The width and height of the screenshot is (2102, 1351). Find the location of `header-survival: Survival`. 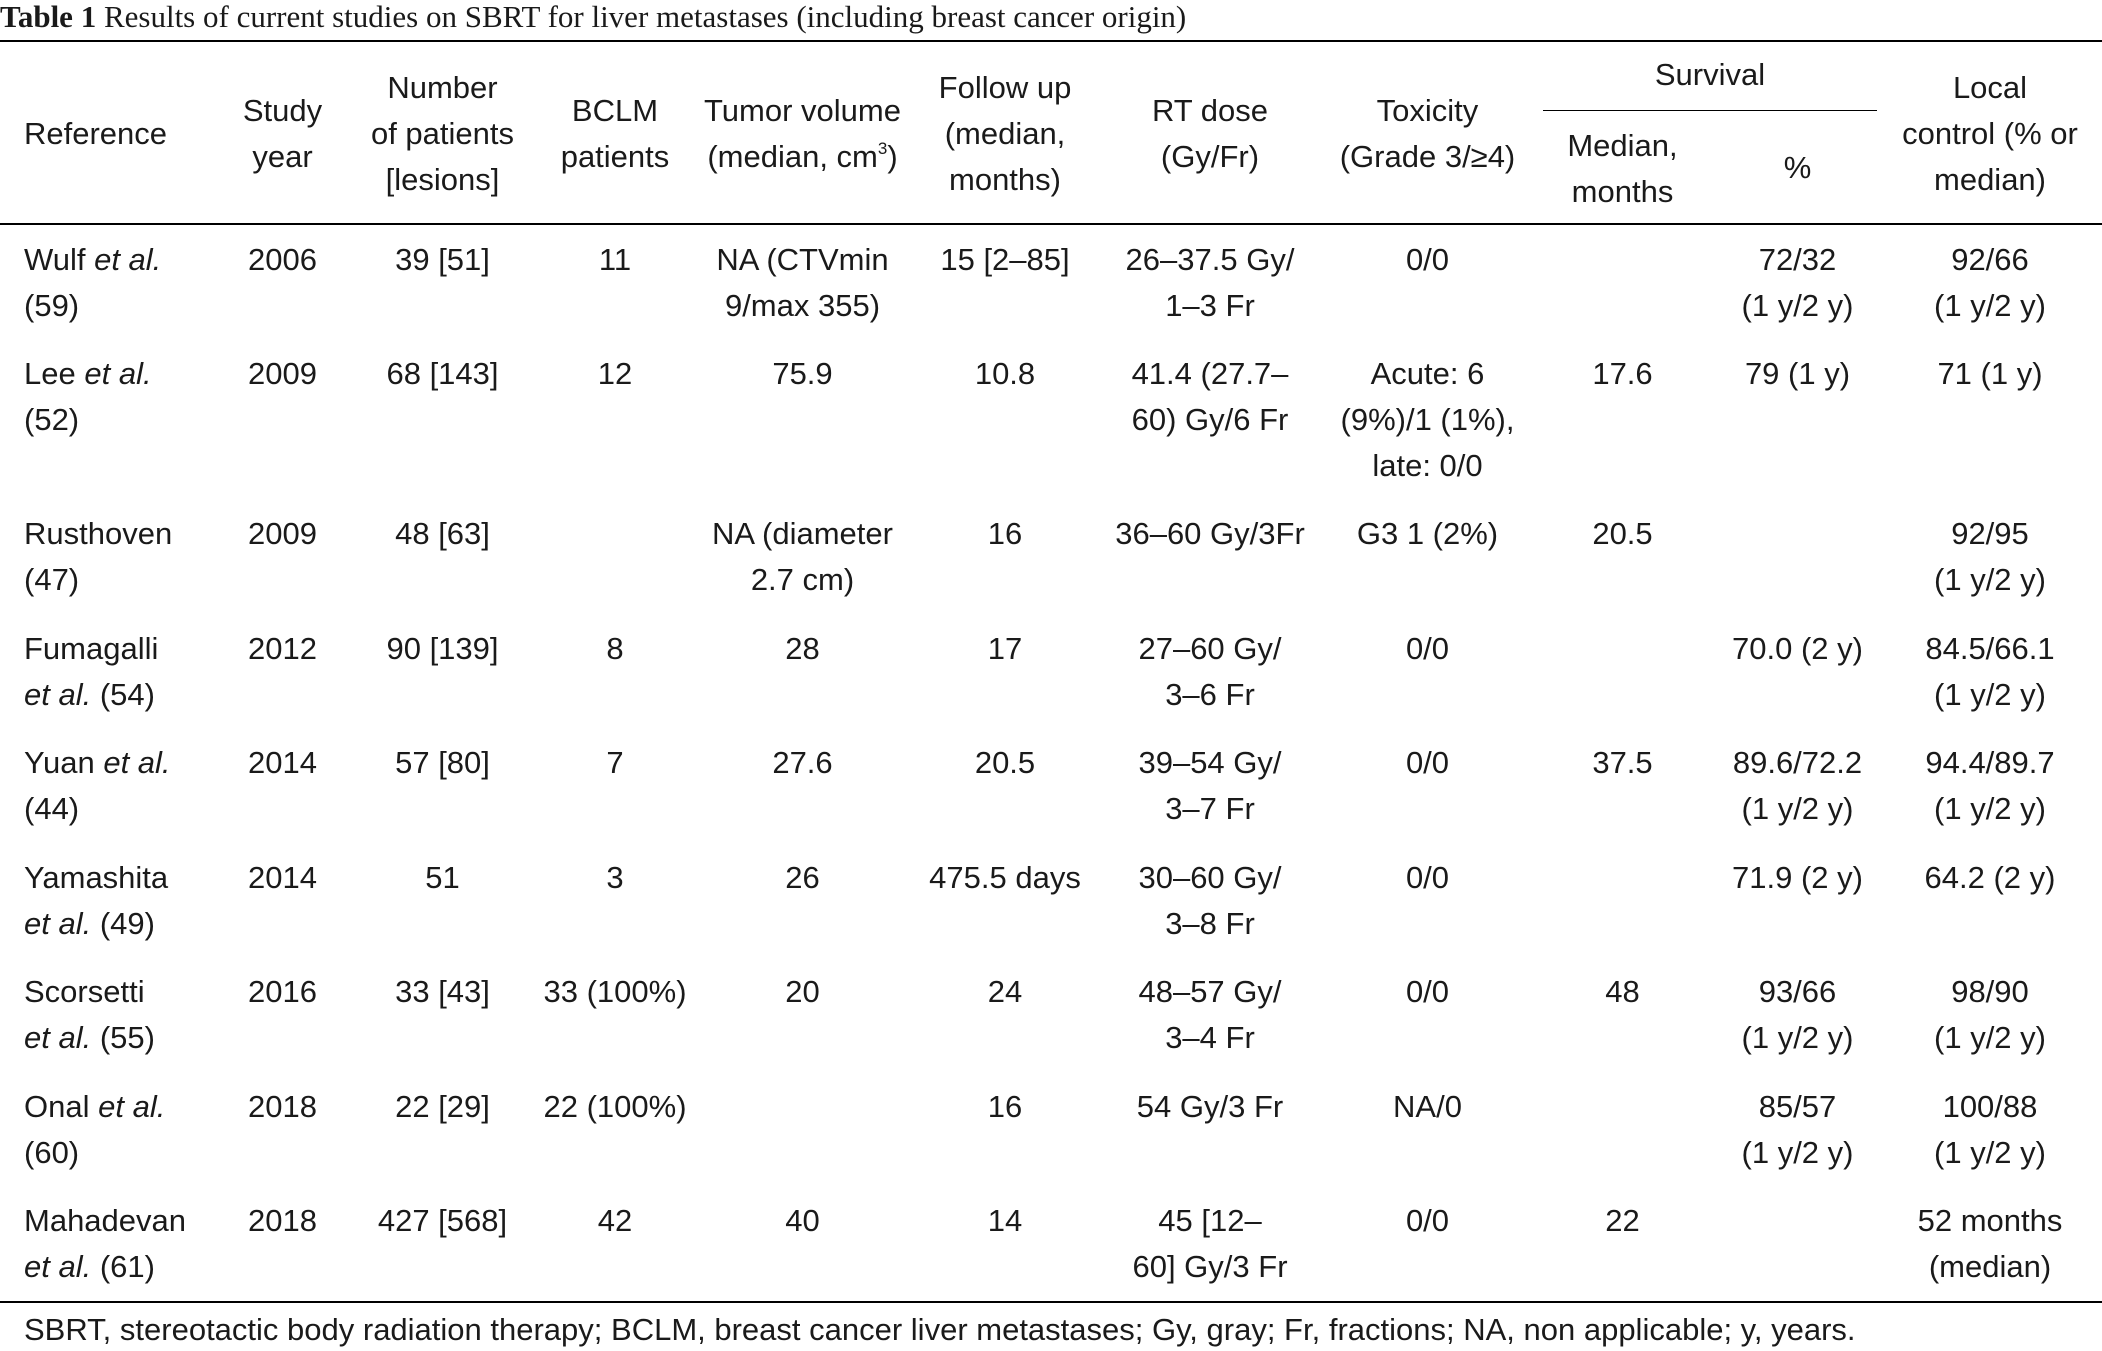

header-survival: Survival is located at coordinates (1710, 74).